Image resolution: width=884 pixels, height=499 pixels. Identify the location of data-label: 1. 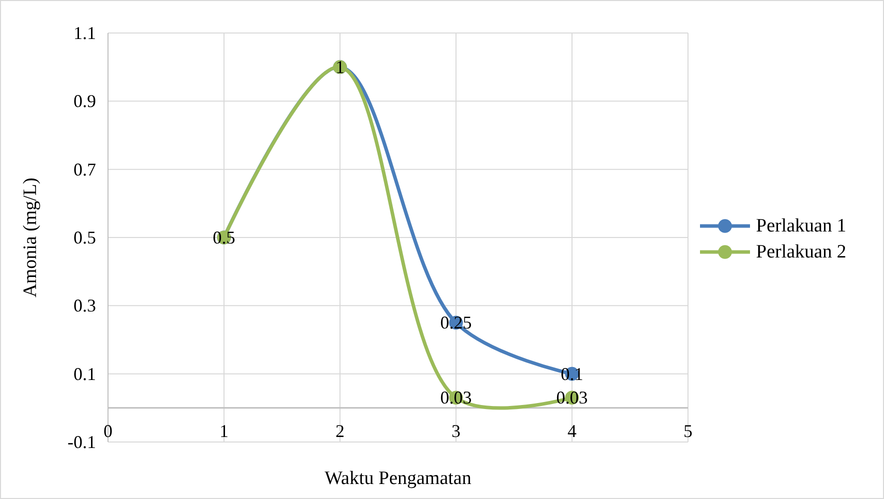
(340, 67).